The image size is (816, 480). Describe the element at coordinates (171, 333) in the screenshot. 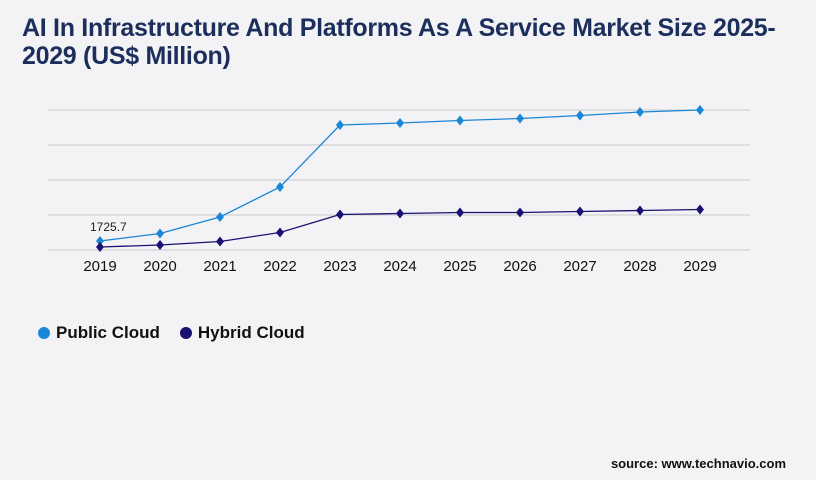

I see `legend: Public Cloud Hybrid Cloud` at that location.